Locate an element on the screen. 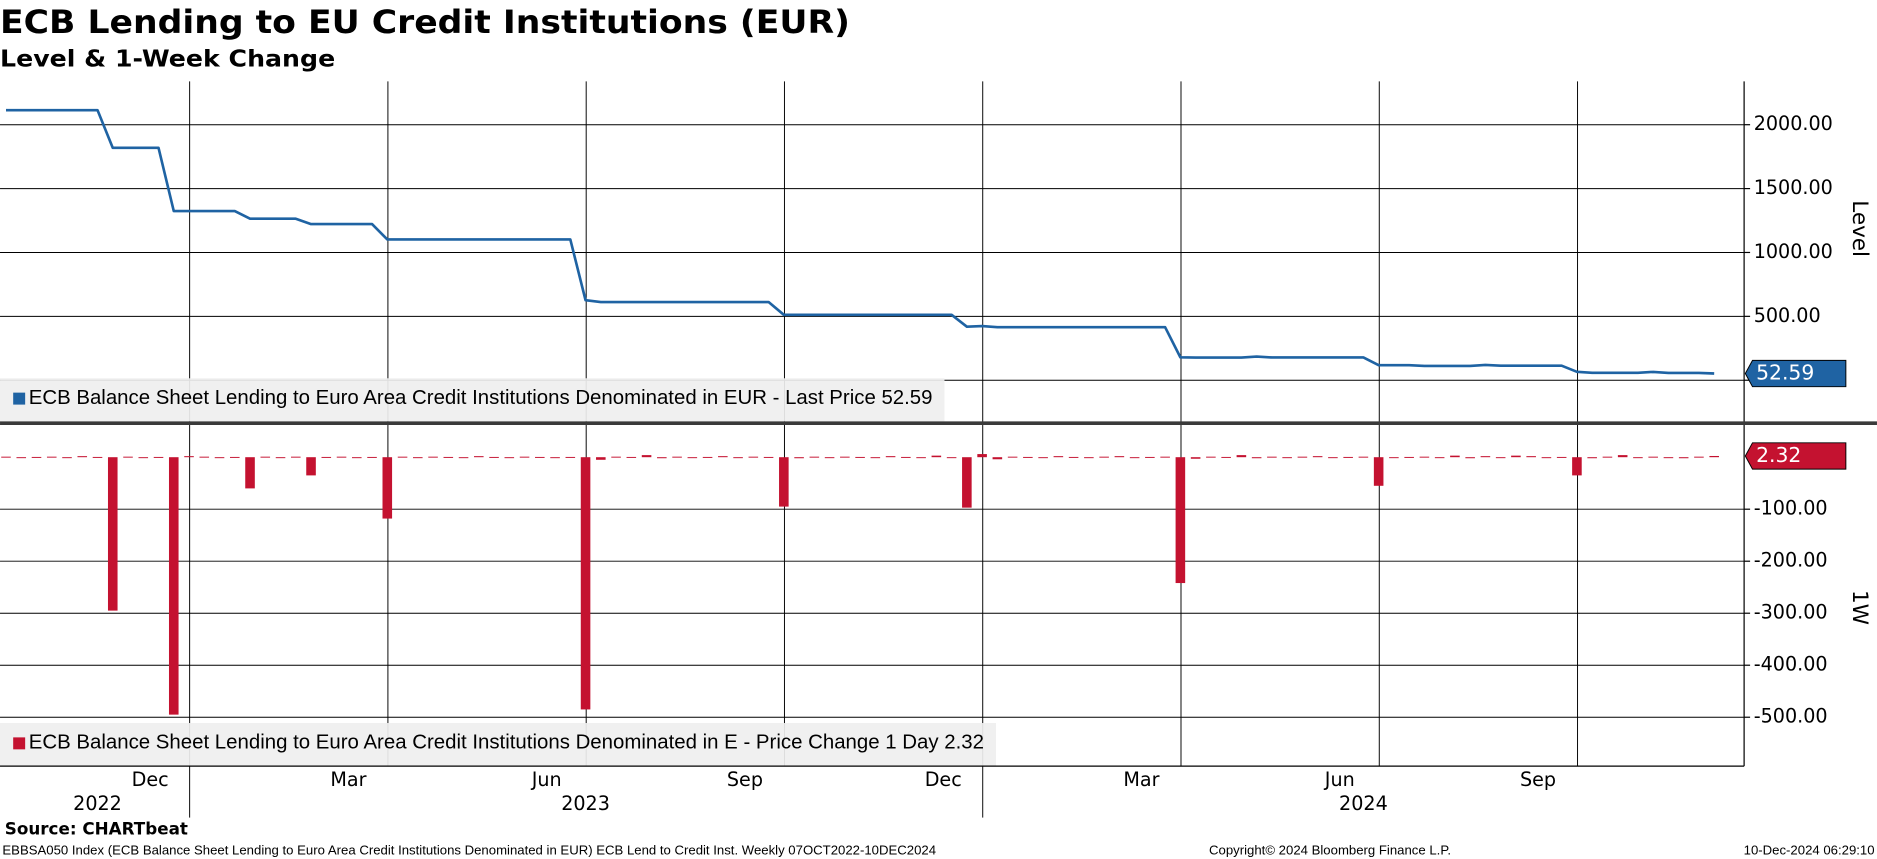  x-year-label: 2023 is located at coordinates (585, 803).